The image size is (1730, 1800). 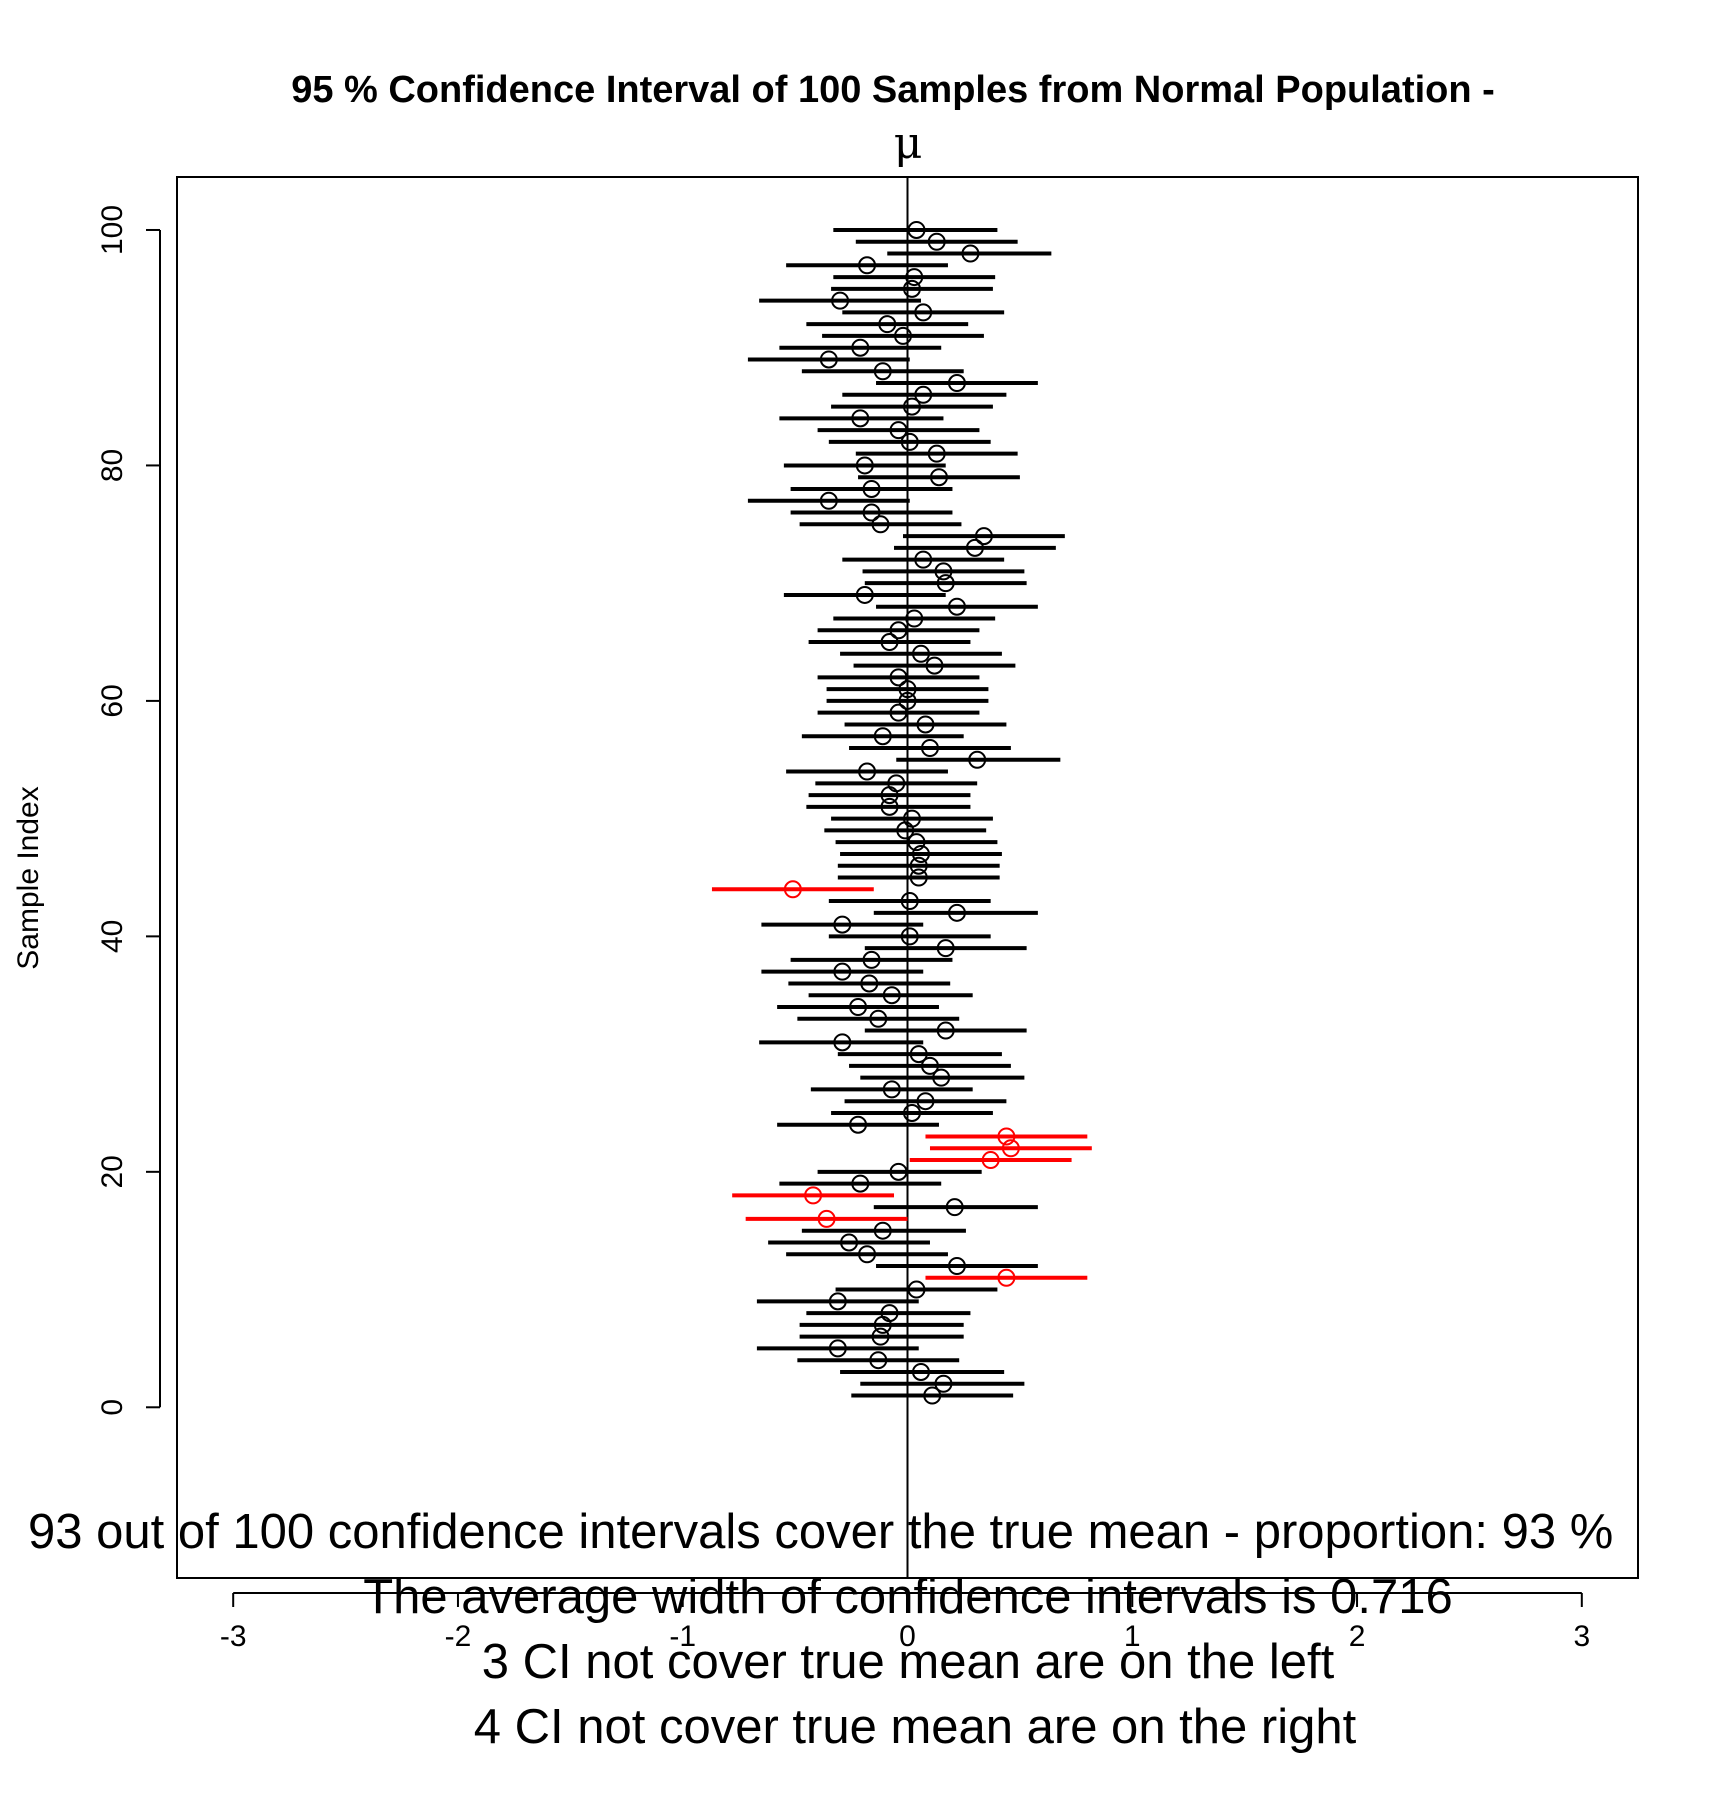 What do you see at coordinates (112, 1171) in the screenshot?
I see `y-tick-label: 20` at bounding box center [112, 1171].